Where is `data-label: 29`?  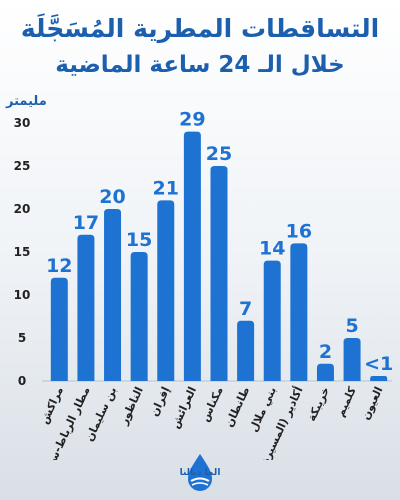 data-label: 29 is located at coordinates (192, 120).